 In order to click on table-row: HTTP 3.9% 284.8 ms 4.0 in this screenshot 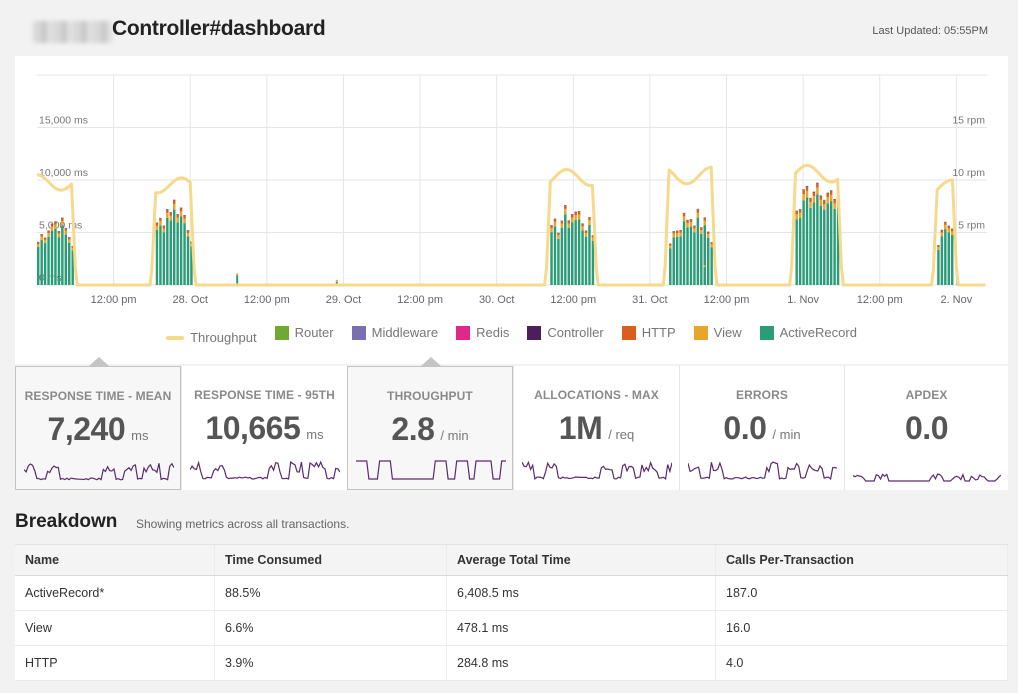, I will do `click(511, 663)`.